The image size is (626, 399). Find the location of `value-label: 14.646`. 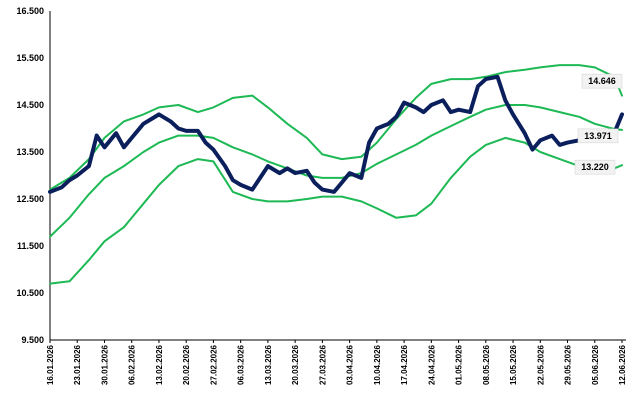

value-label: 14.646 is located at coordinates (602, 81).